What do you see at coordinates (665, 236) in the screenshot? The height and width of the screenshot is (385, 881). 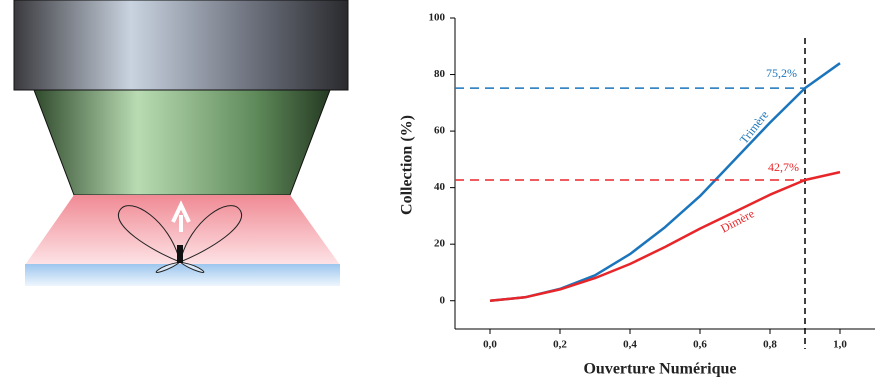 I see `line-series` at bounding box center [665, 236].